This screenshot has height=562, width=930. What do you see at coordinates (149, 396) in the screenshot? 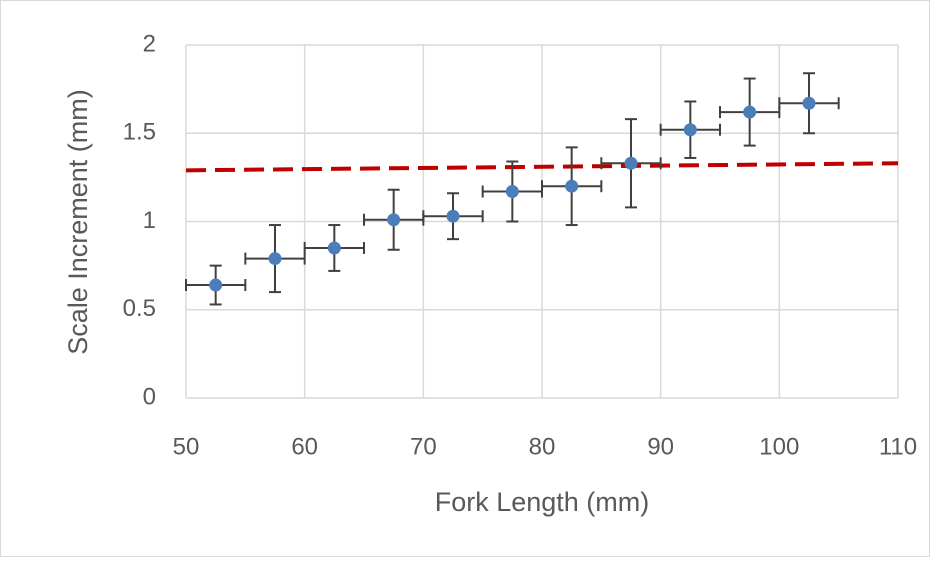
I see `y-tick-label: 0` at bounding box center [149, 396].